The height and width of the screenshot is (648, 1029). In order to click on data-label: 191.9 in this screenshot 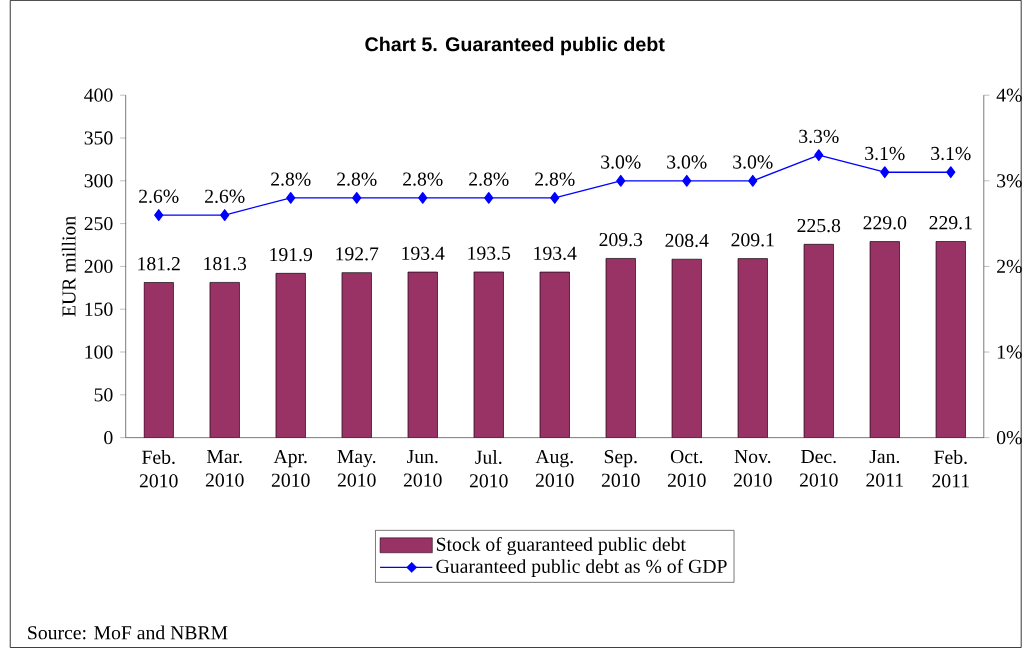, I will do `click(291, 254)`.